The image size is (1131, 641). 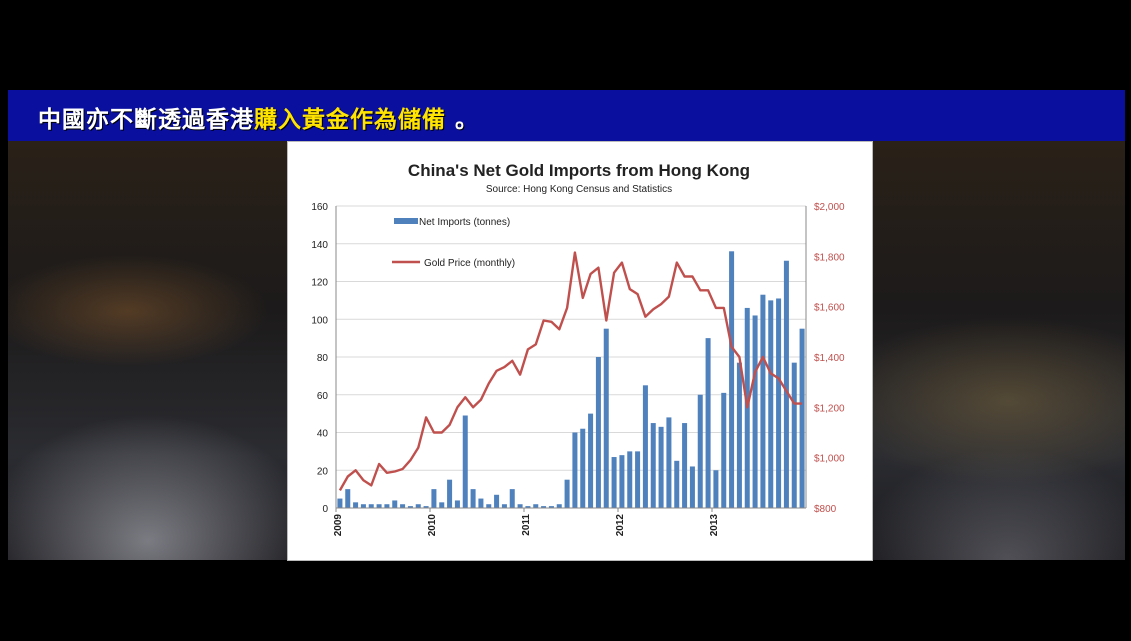 I want to click on caption-segment-highlight: 購入黃金作為儲備, so click(x=350, y=120).